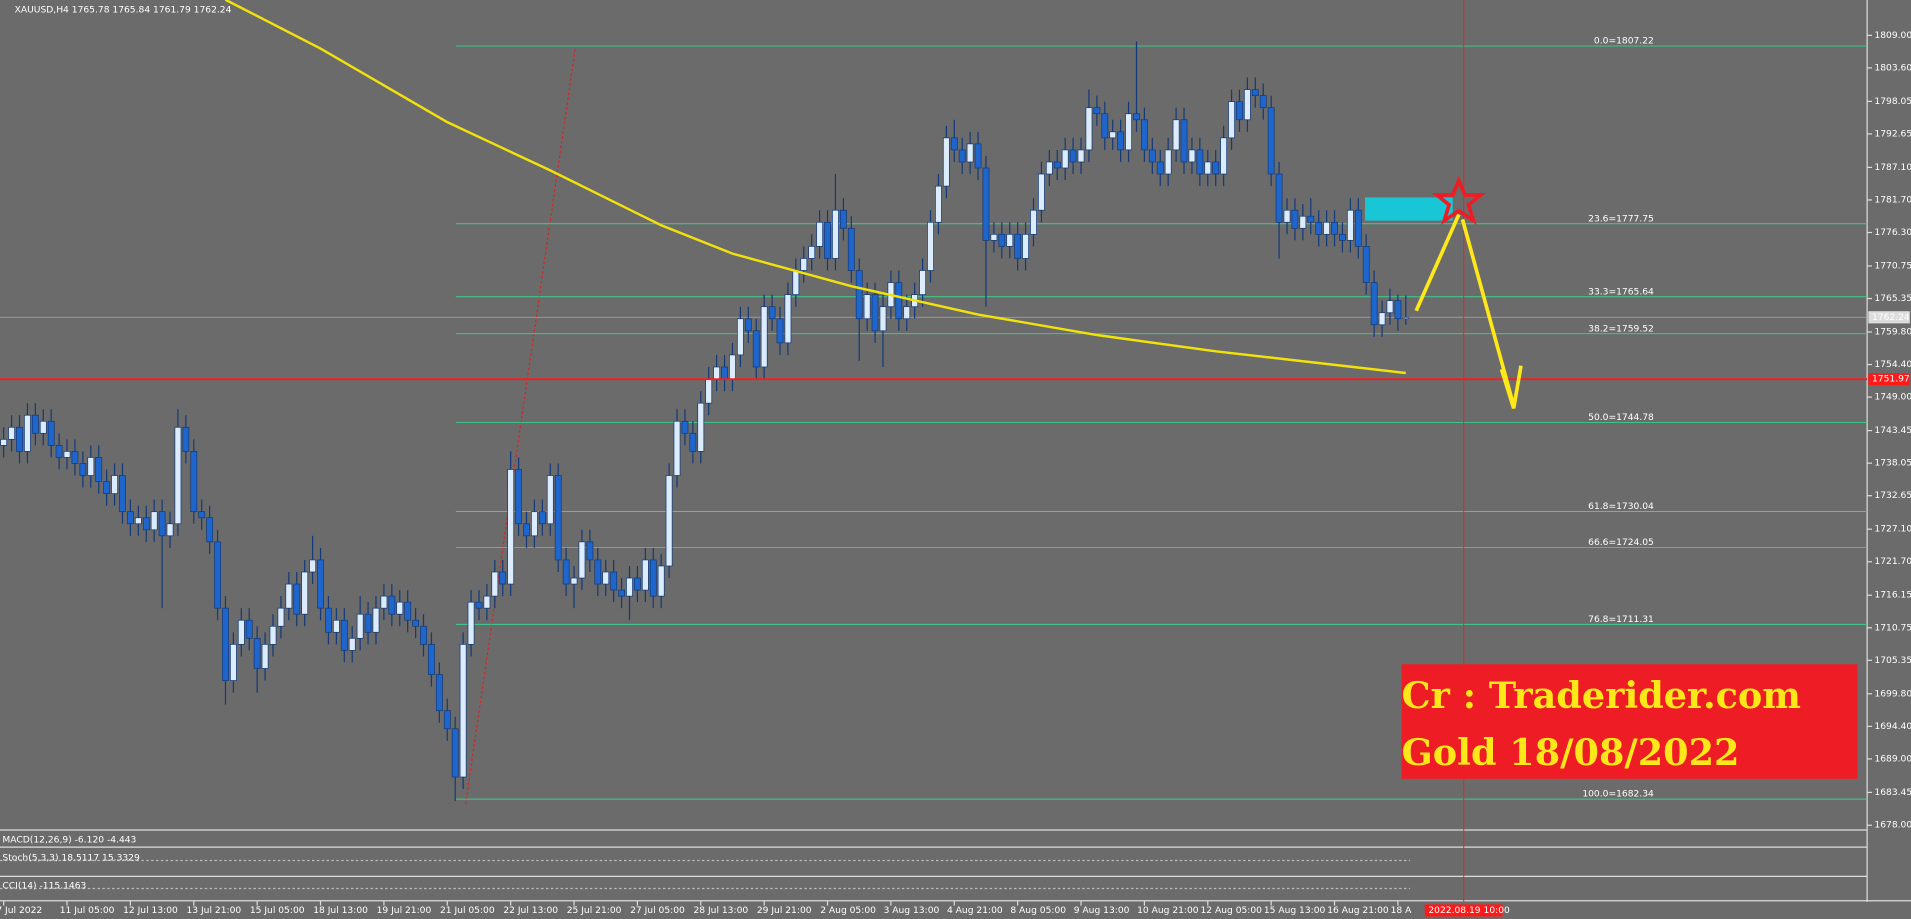 This screenshot has height=919, width=1911. What do you see at coordinates (657, 911) in the screenshot?
I see `x-tick-label: 27 Jul 05:00` at bounding box center [657, 911].